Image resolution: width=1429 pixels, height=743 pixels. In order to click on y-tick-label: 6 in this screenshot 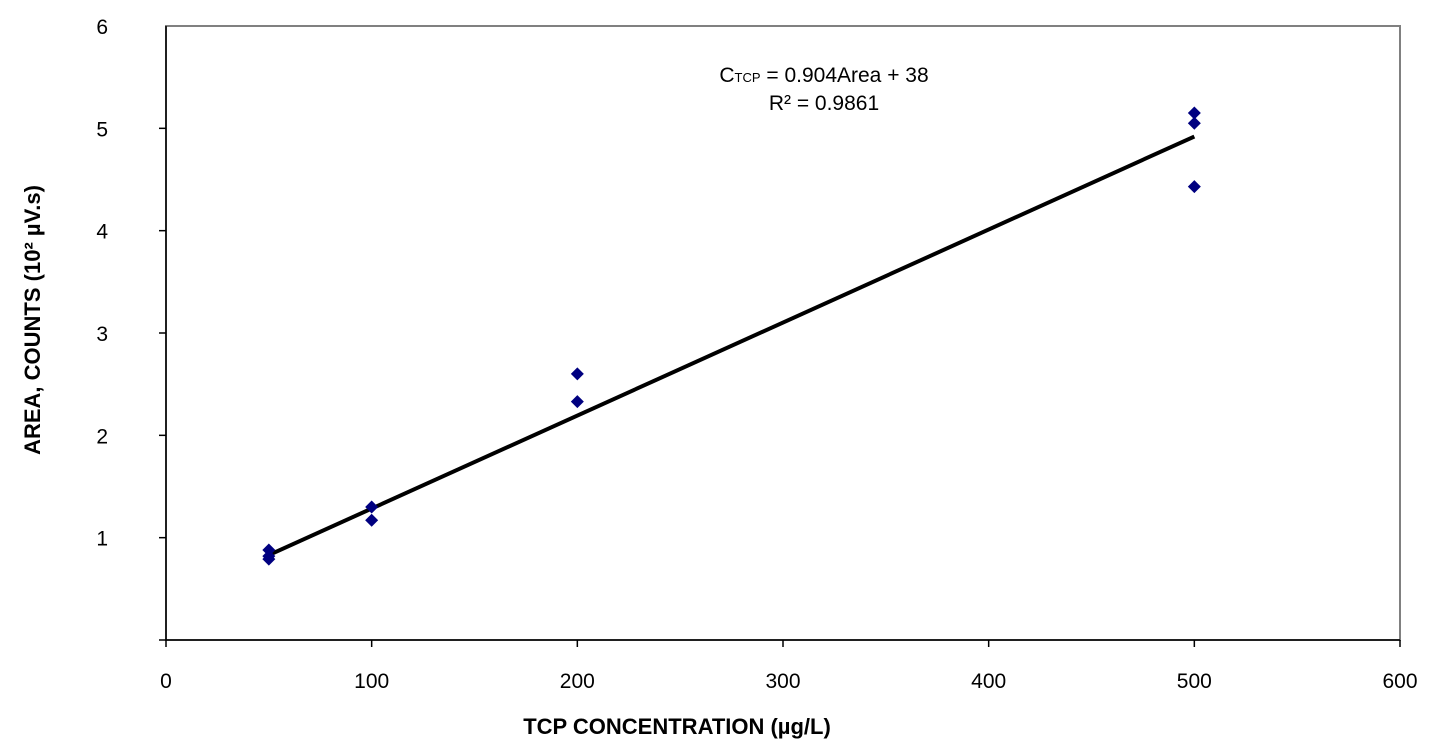, I will do `click(102, 27)`.